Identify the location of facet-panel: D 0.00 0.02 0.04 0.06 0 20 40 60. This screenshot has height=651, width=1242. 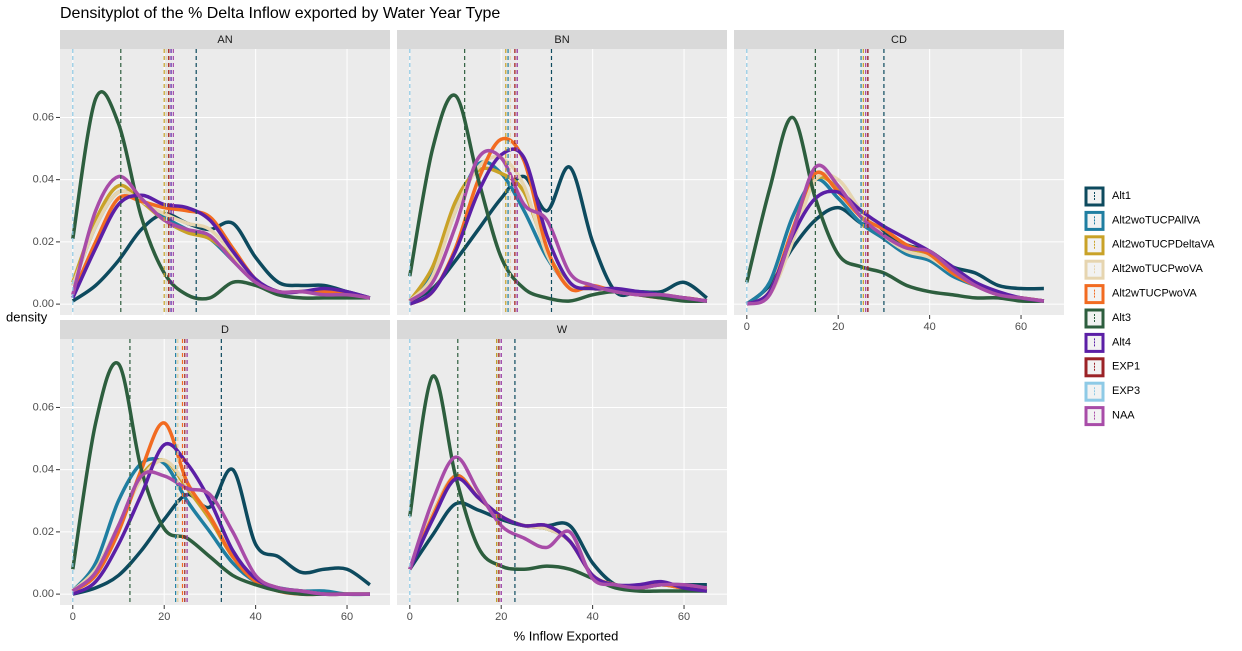
(211, 471).